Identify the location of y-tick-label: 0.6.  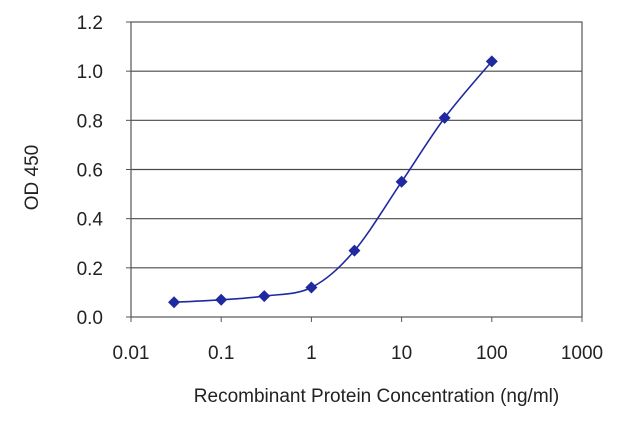
(90, 171).